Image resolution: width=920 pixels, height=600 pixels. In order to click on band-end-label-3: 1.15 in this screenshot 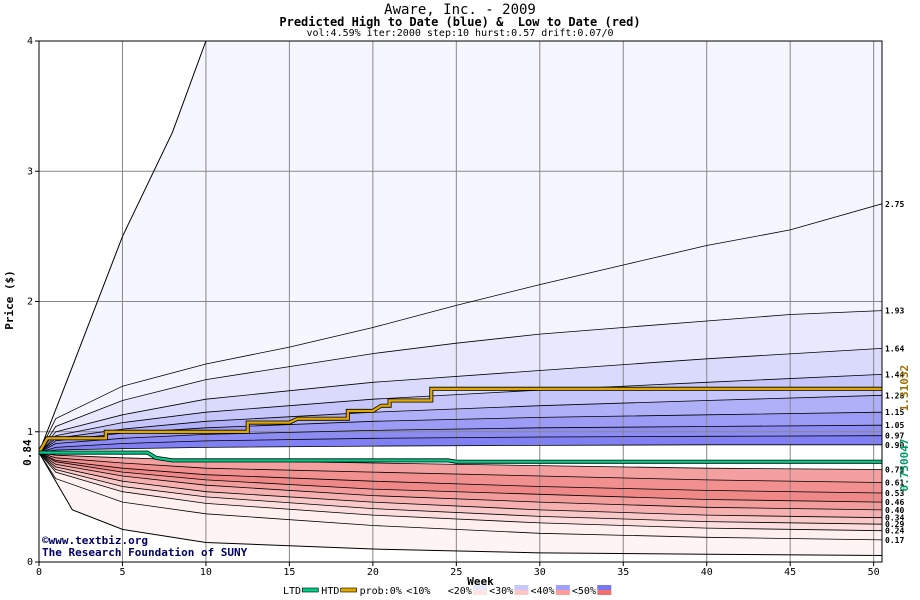, I will do `click(894, 412)`.